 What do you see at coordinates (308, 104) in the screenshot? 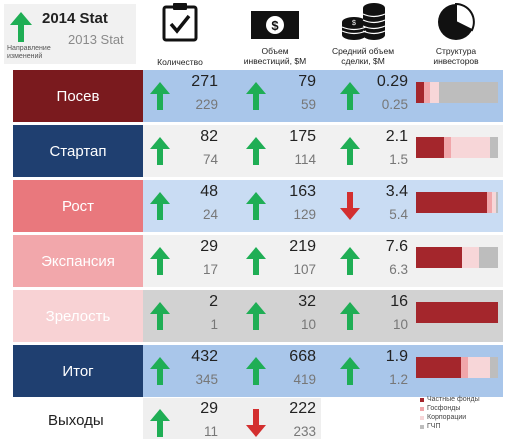
I see `investment-value-2013: 59` at bounding box center [308, 104].